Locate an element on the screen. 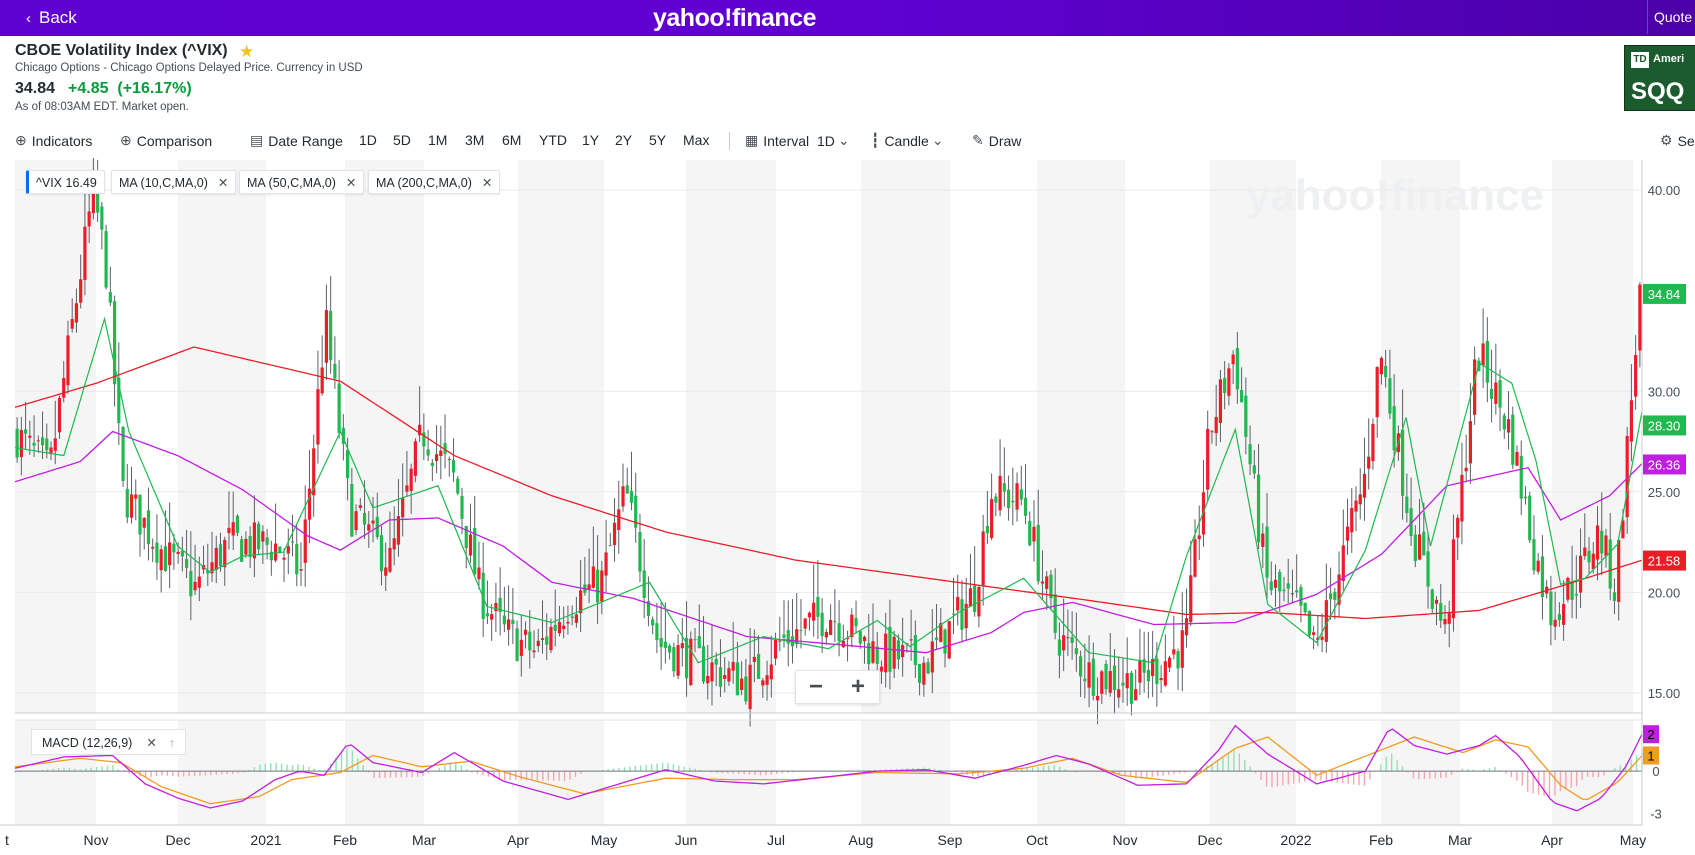  range-2y: 2Y is located at coordinates (624, 140).